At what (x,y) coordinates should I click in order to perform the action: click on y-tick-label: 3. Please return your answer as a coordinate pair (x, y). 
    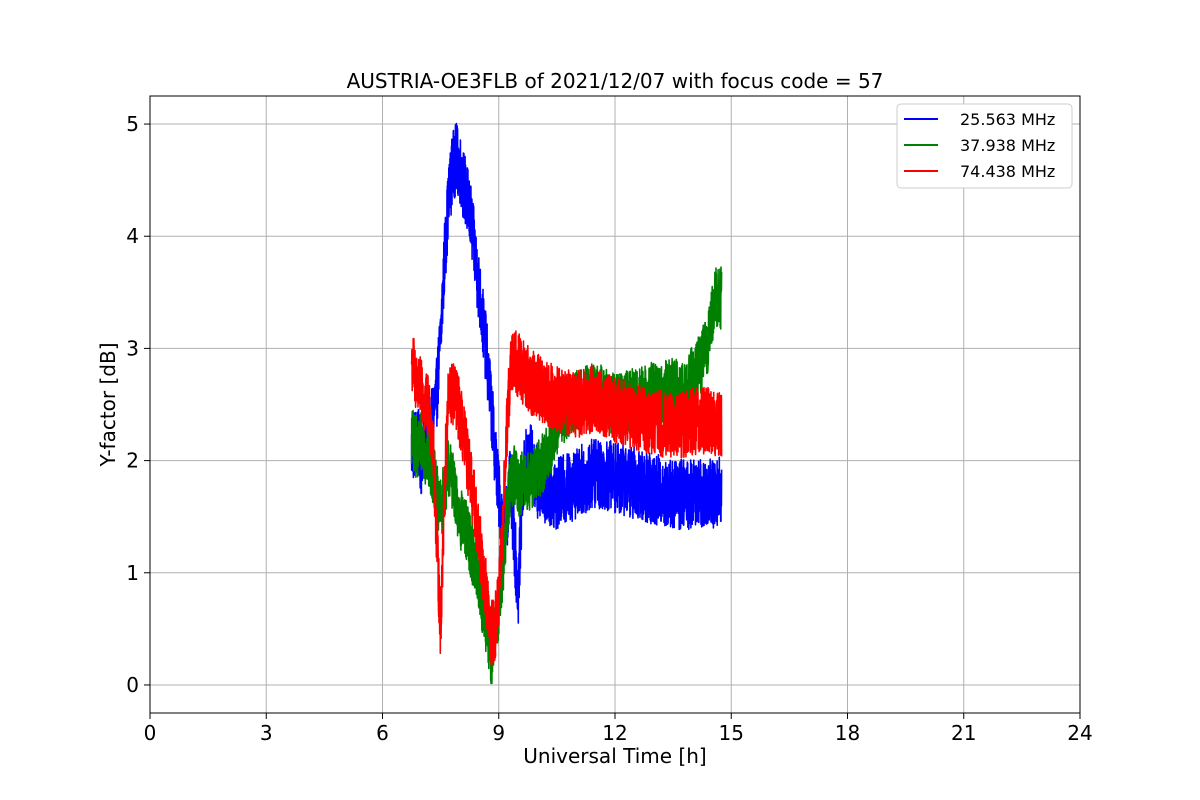
    Looking at the image, I should click on (132, 348).